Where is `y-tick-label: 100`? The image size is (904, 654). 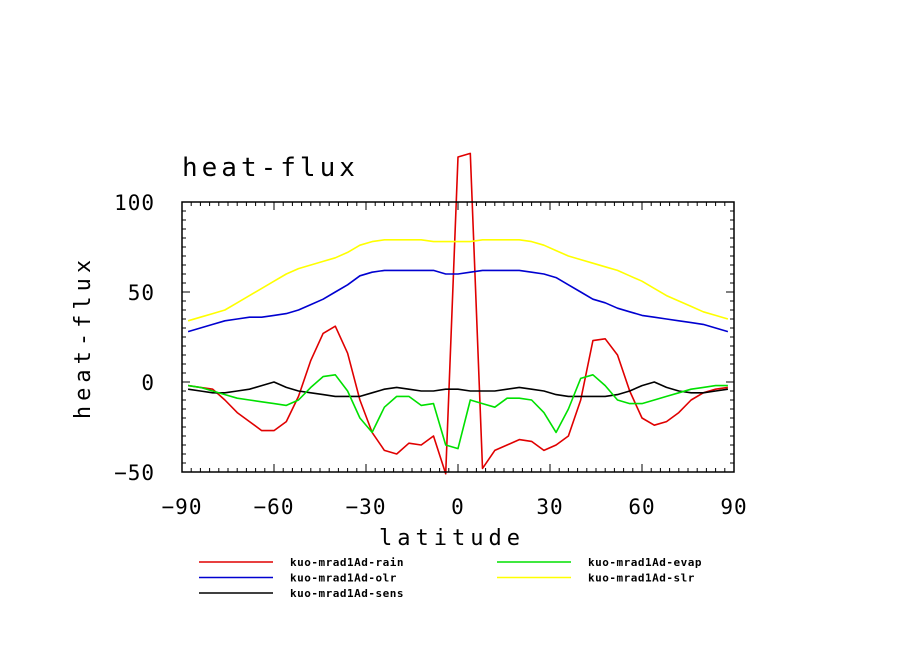
y-tick-label: 100 is located at coordinates (134, 203).